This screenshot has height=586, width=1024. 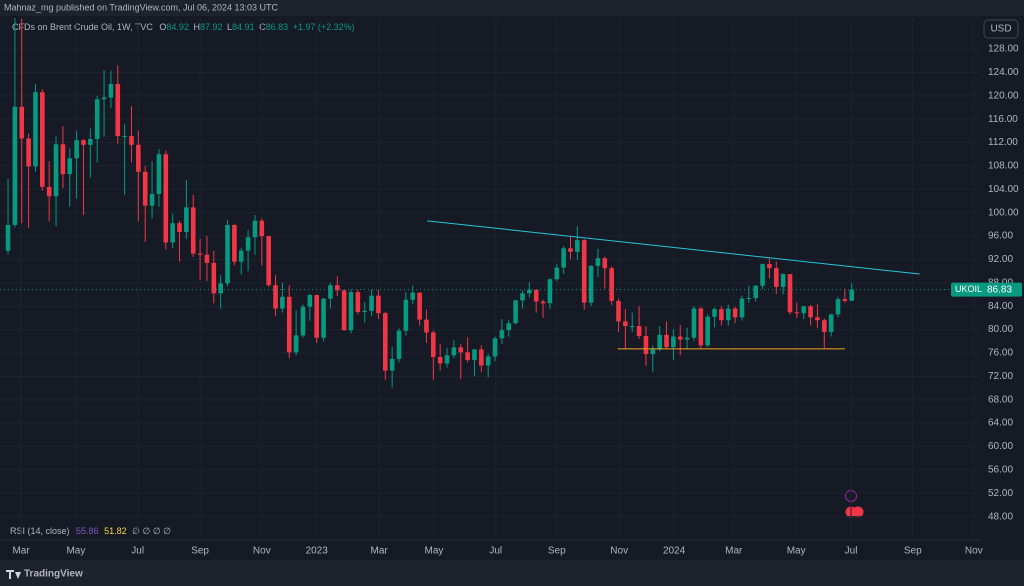 I want to click on y-tick-label: 84.00, so click(x=1000, y=306).